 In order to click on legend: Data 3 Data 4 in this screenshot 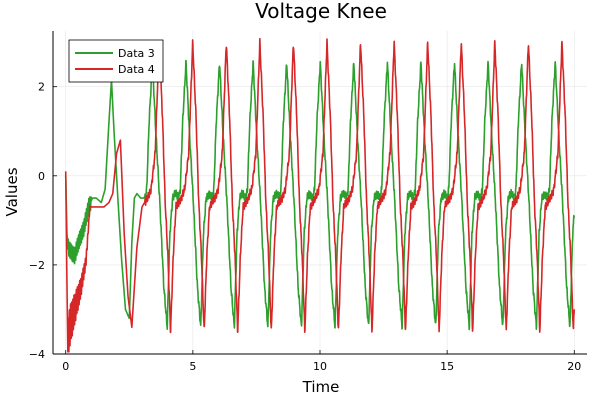, I will do `click(116, 61)`.